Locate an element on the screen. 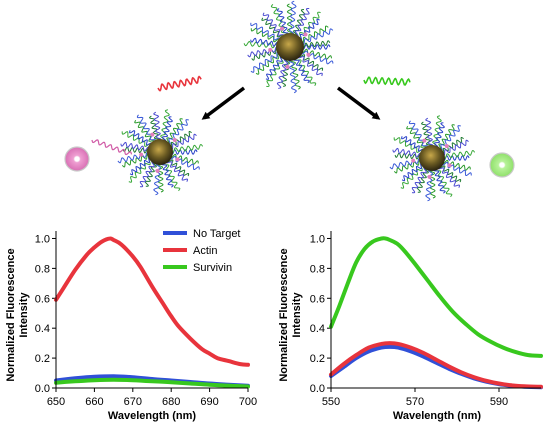 The image size is (543, 426). chart-right-series-survivin is located at coordinates (436, 297).